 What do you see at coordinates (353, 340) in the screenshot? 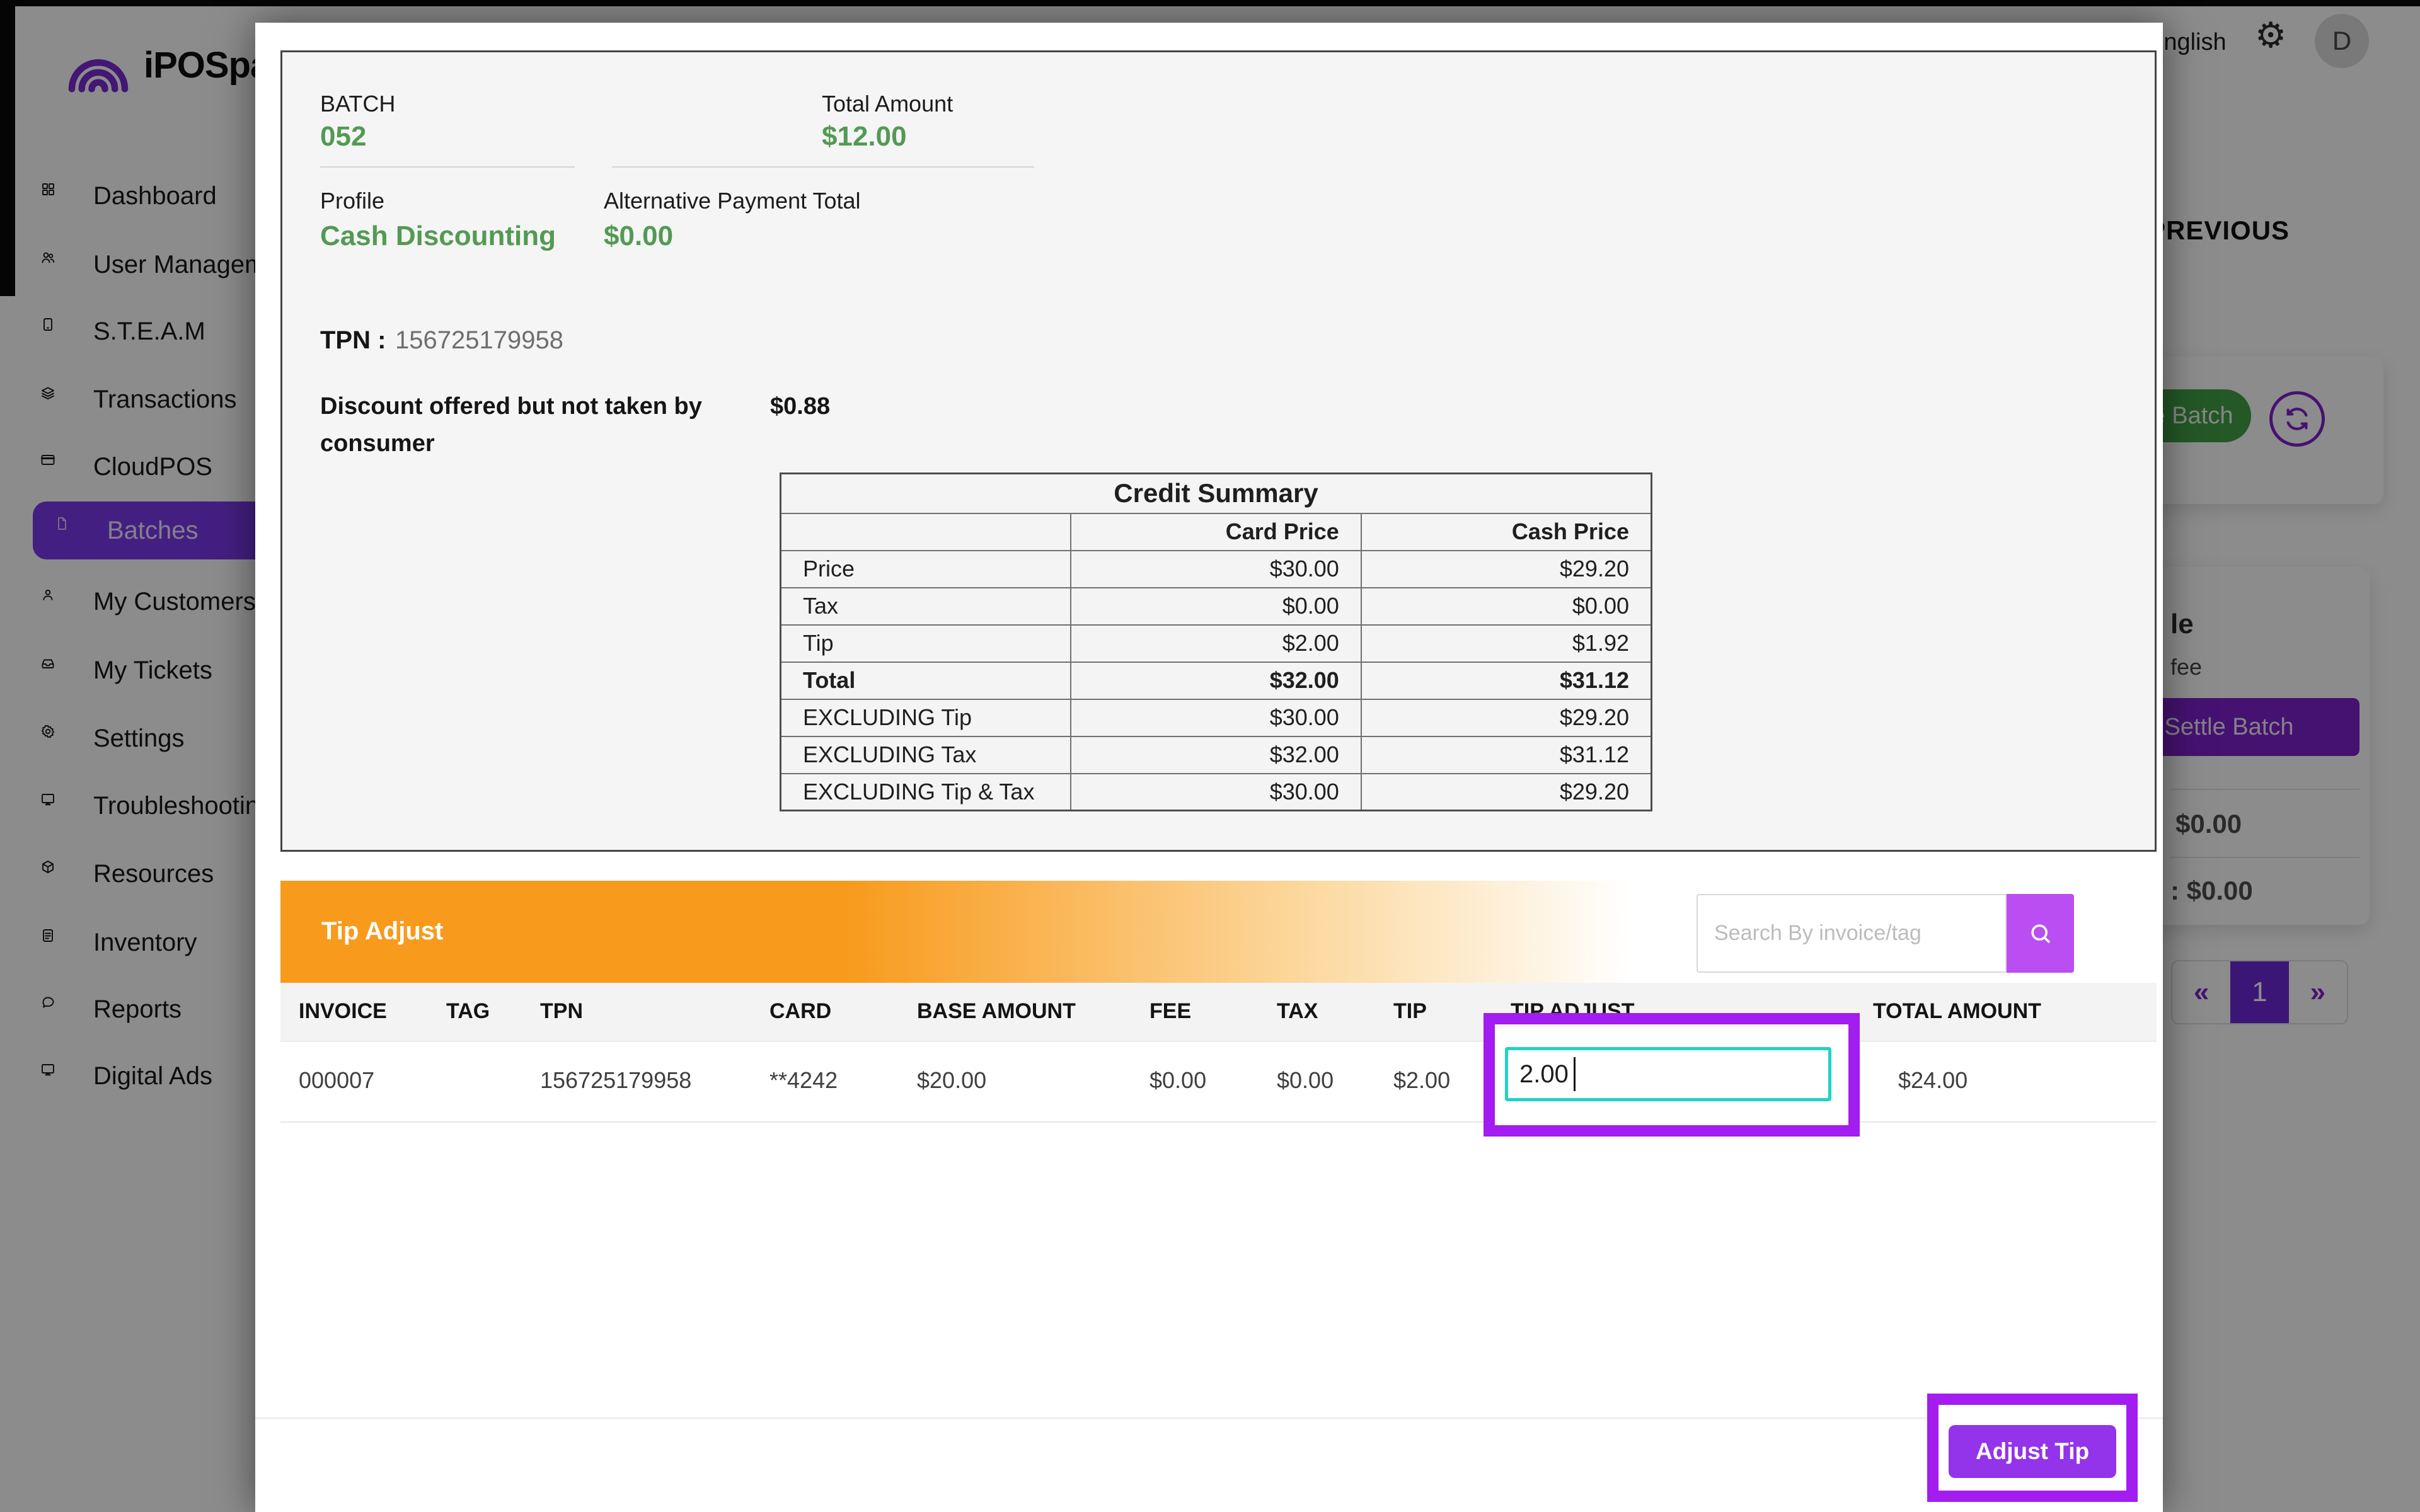
I see `tpn-label: TPN :` at bounding box center [353, 340].